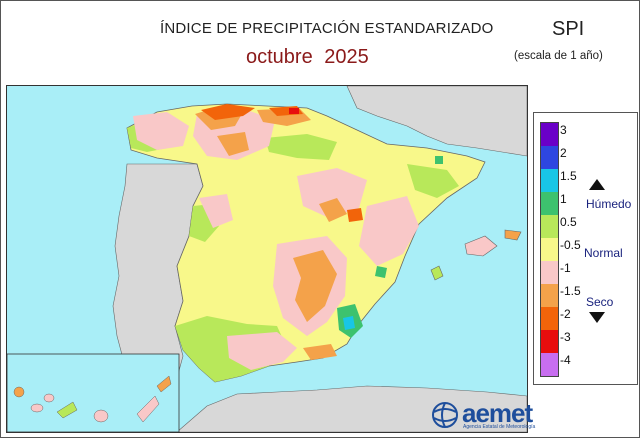 The image size is (640, 438). I want to click on legend-tick: -4, so click(565, 360).